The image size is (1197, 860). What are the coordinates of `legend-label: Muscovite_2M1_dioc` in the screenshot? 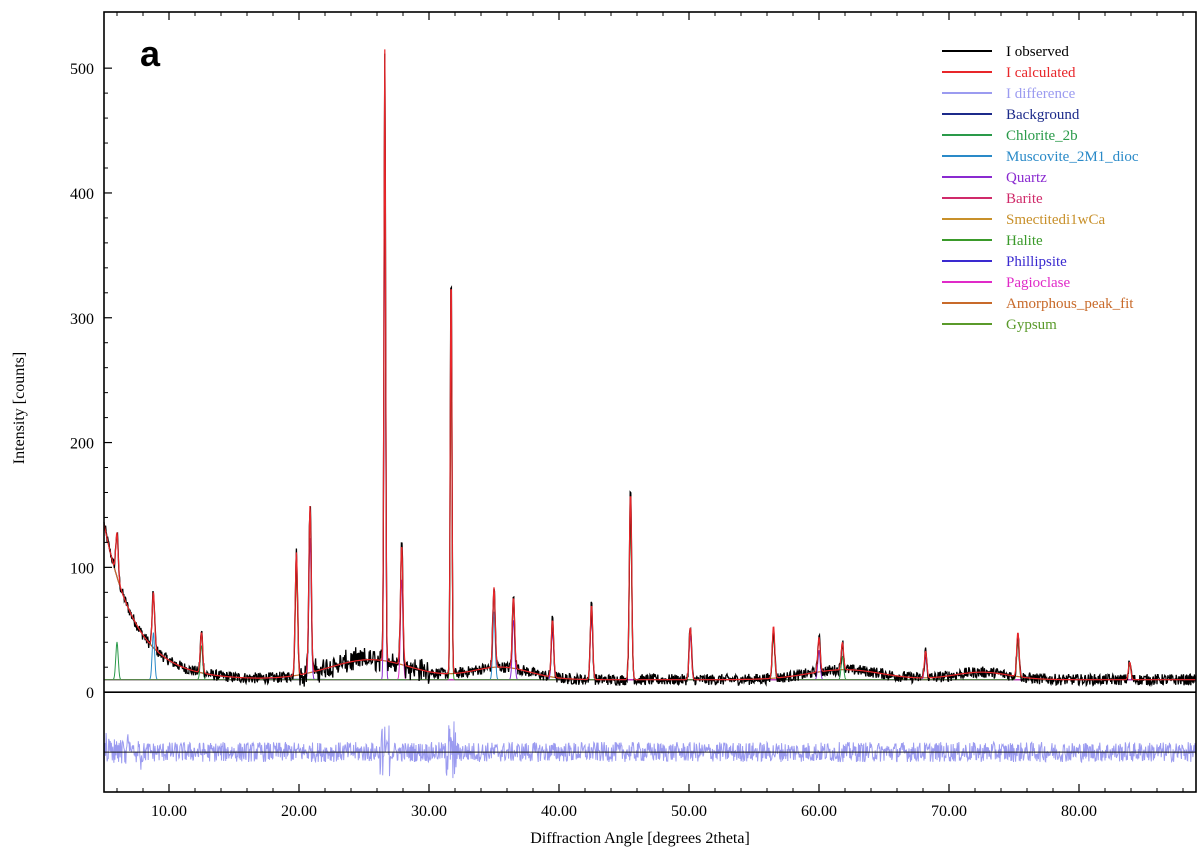 It's located at (1072, 157).